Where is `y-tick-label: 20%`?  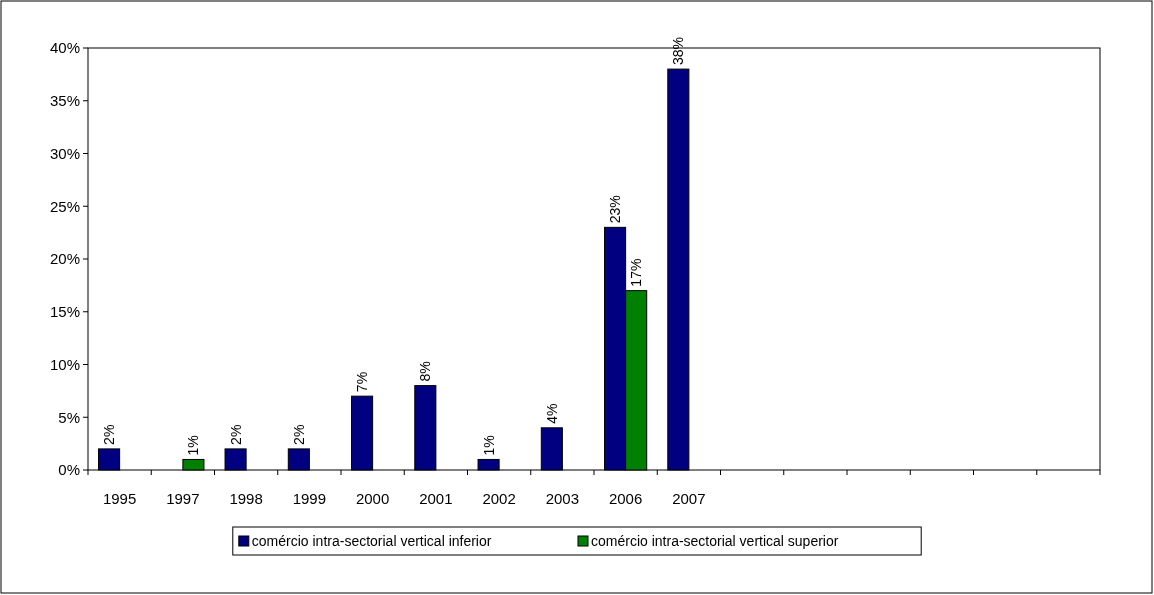 y-tick-label: 20% is located at coordinates (64, 259).